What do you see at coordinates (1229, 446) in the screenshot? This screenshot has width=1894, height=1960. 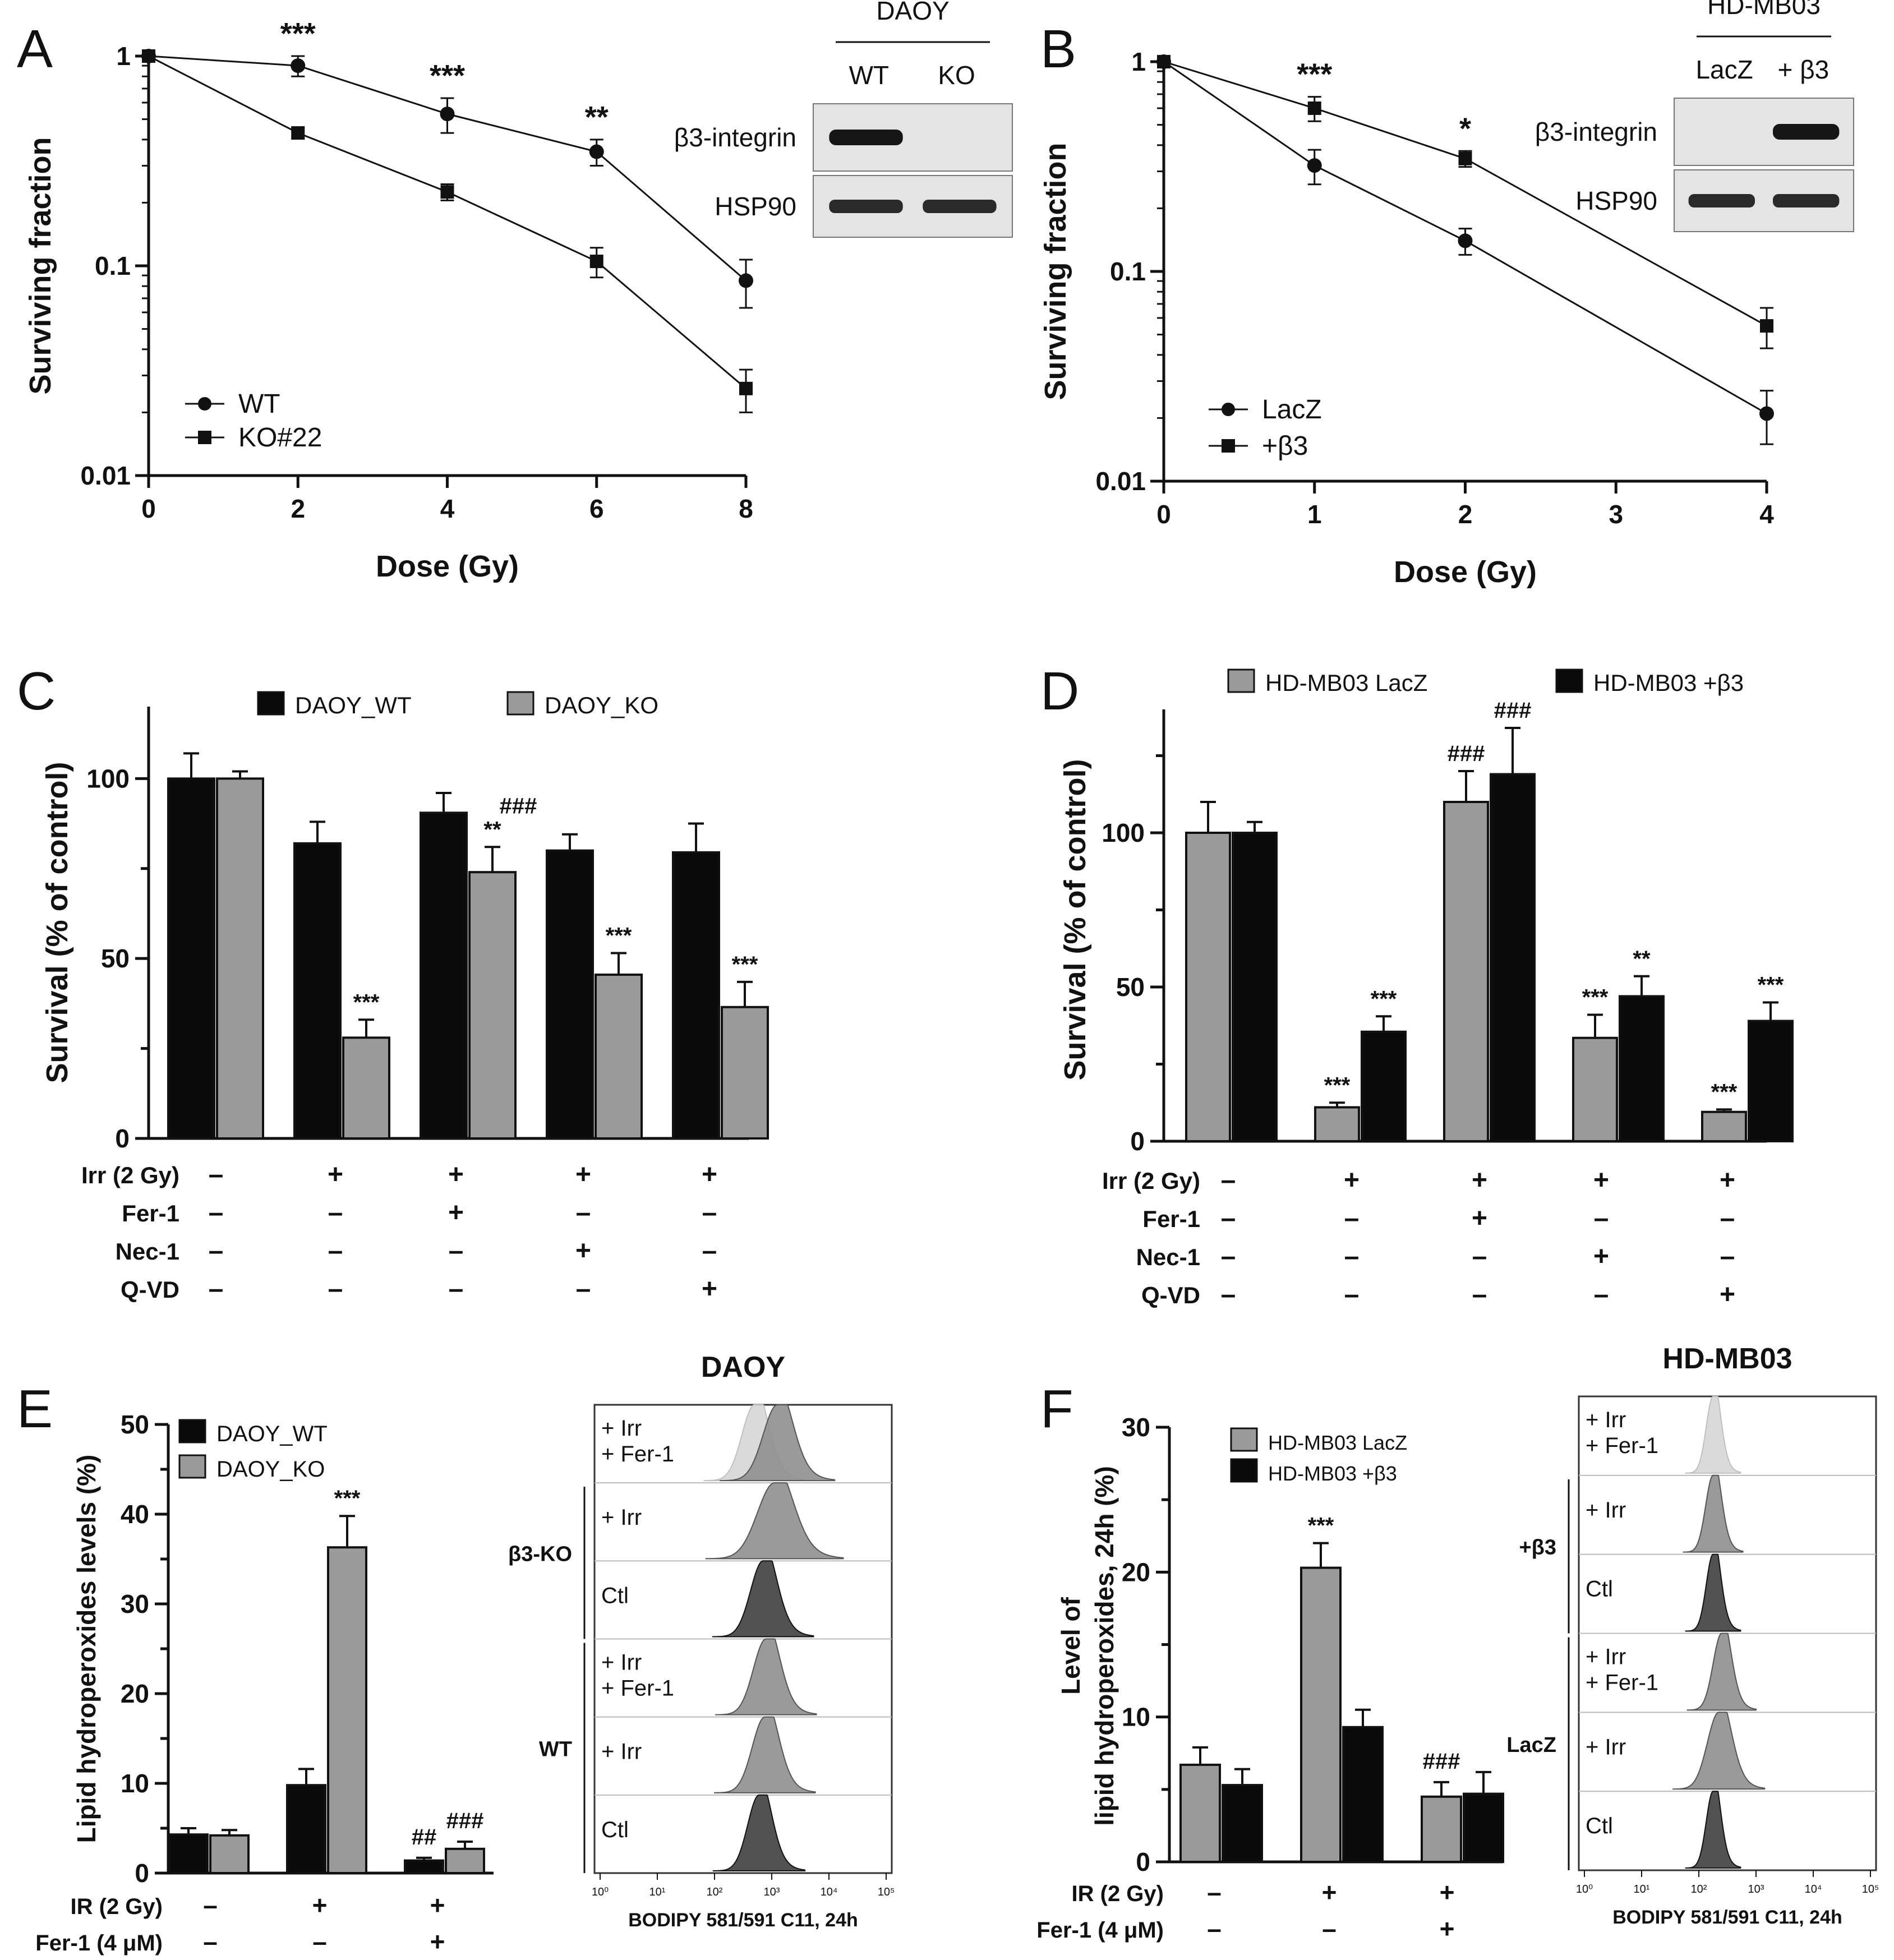 I see `legend-marker` at bounding box center [1229, 446].